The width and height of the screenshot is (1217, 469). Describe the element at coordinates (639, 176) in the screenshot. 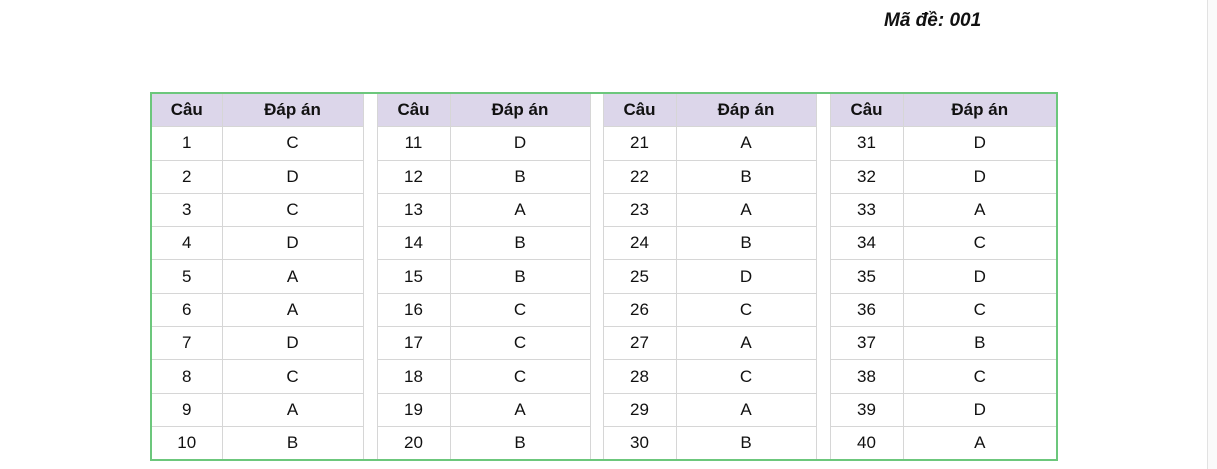

I see `question-number: 22` at that location.